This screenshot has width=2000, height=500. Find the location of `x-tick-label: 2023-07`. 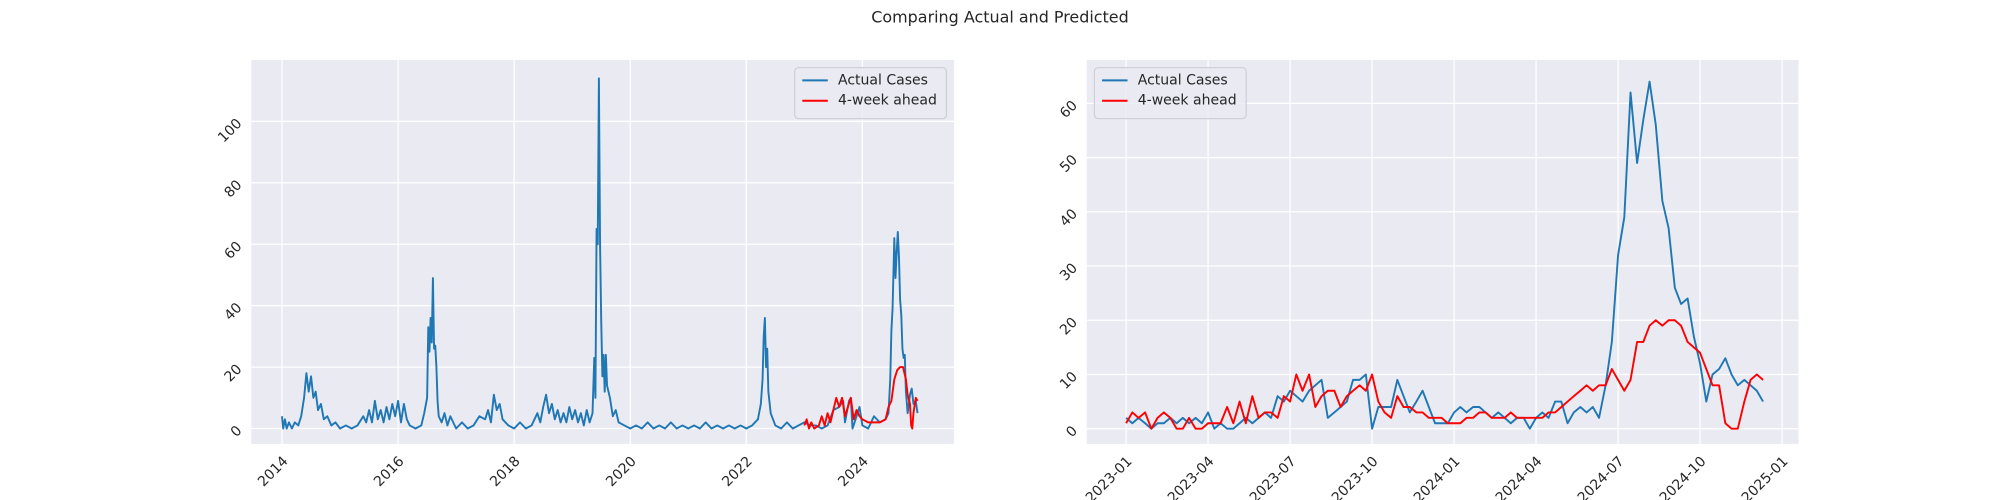

x-tick-label: 2023-07 is located at coordinates (1273, 477).